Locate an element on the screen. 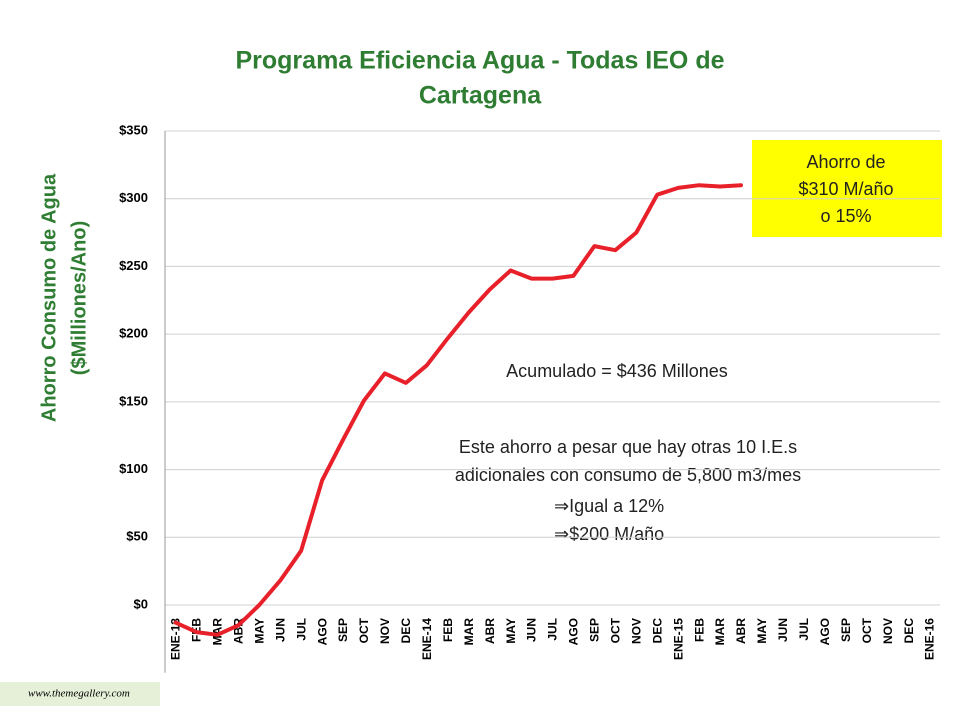 The height and width of the screenshot is (725, 960). footer: www.themegallery.com is located at coordinates (79, 694).